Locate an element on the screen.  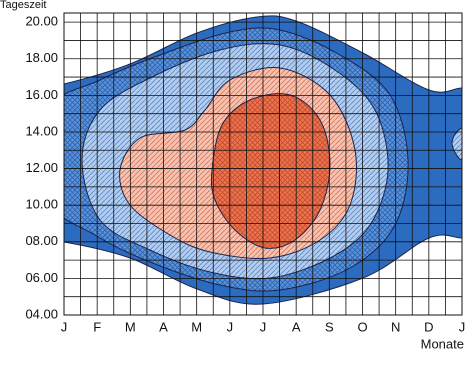
y-tick-label: 20.00 is located at coordinates (41, 21).